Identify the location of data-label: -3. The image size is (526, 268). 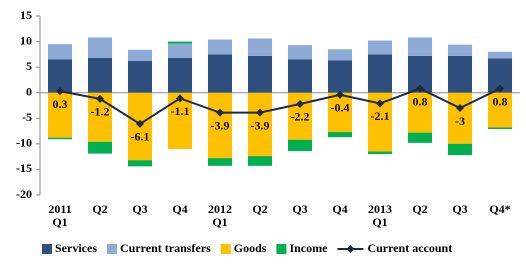
(460, 121).